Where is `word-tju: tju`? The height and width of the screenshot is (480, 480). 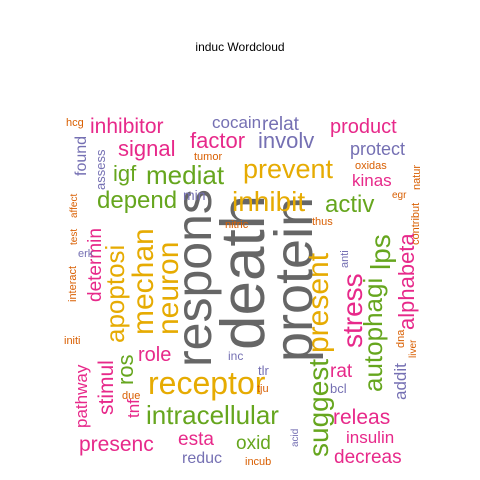
word-tju: tju is located at coordinates (263, 389).